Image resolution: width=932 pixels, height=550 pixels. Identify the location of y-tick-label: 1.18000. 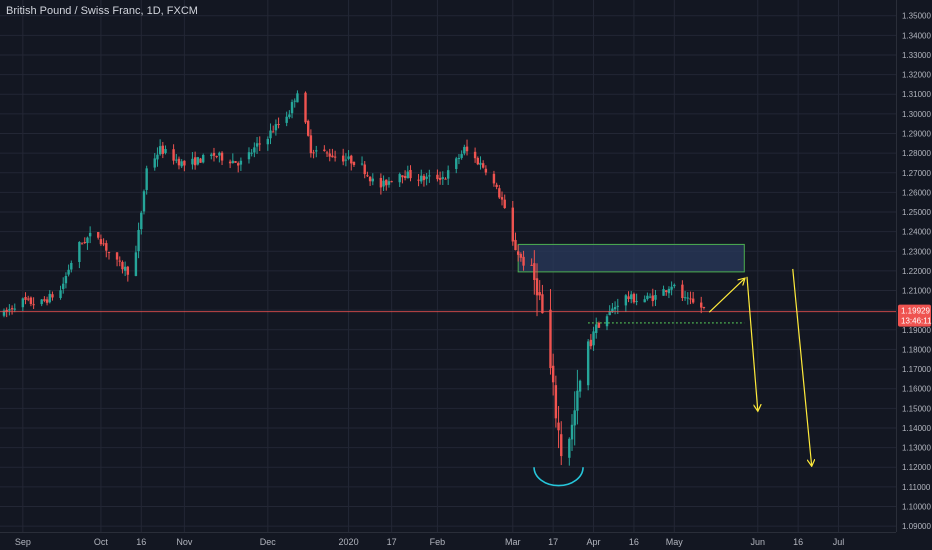
(916, 349).